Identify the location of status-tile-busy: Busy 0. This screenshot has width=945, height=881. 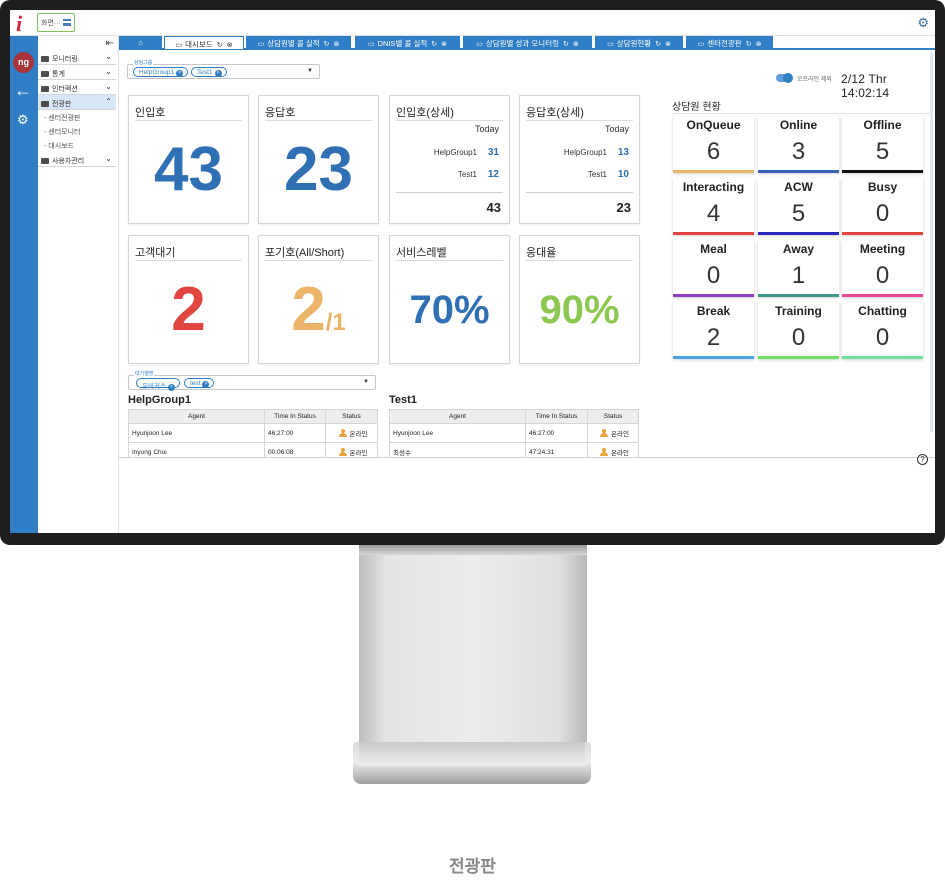
(882, 206).